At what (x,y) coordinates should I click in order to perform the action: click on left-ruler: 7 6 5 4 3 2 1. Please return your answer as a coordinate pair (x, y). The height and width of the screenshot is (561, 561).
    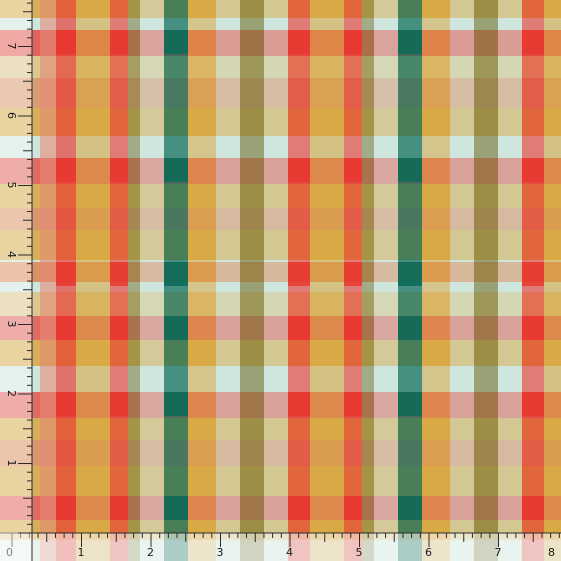
    Looking at the image, I should click on (16, 280).